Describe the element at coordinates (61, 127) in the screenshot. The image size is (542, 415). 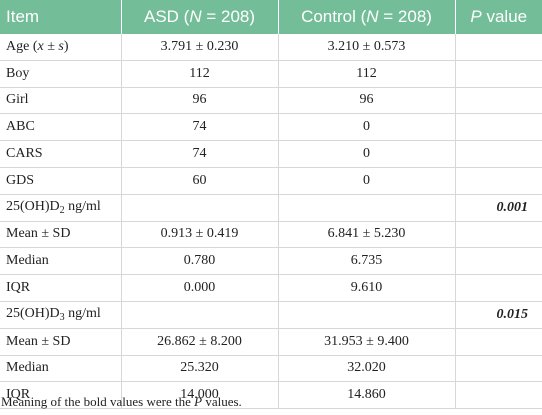
I see `row-label: ABC` at that location.